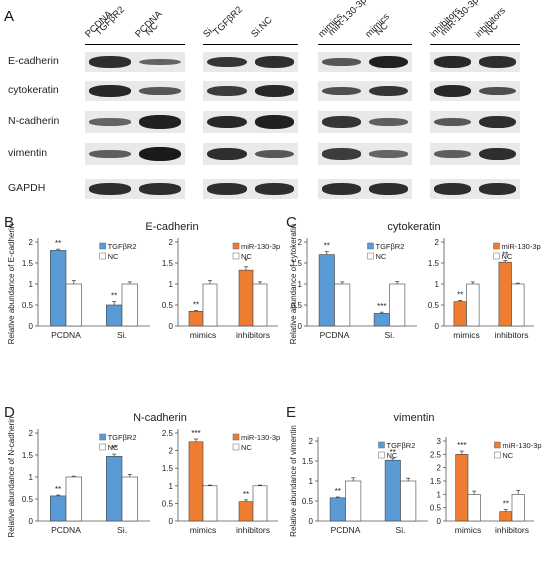 This screenshot has height=566, width=550. What do you see at coordinates (291, 412) in the screenshot?
I see `panel-letter: E` at bounding box center [291, 412].